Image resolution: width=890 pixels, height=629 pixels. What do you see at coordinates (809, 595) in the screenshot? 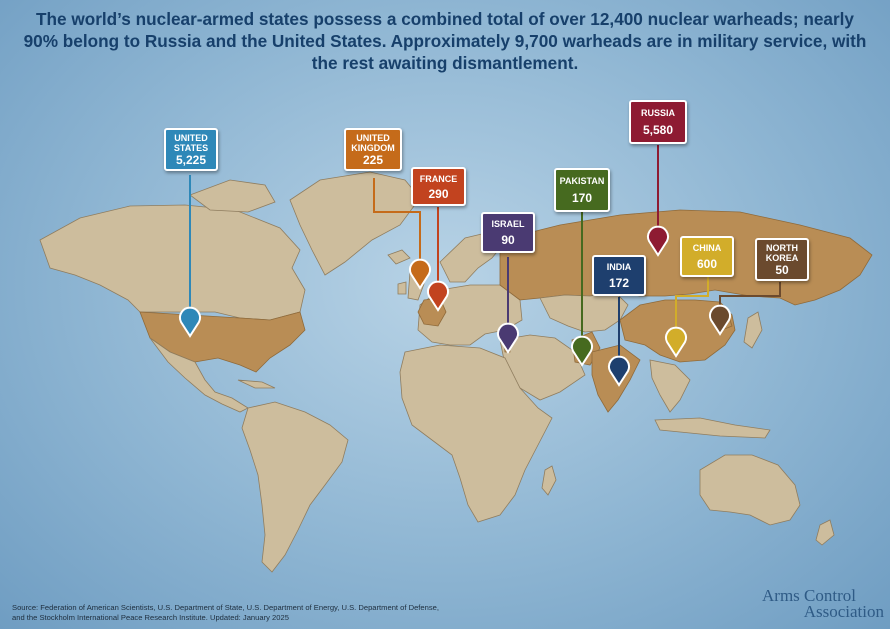
I see `brand-line-1: Arms Control` at bounding box center [809, 595].